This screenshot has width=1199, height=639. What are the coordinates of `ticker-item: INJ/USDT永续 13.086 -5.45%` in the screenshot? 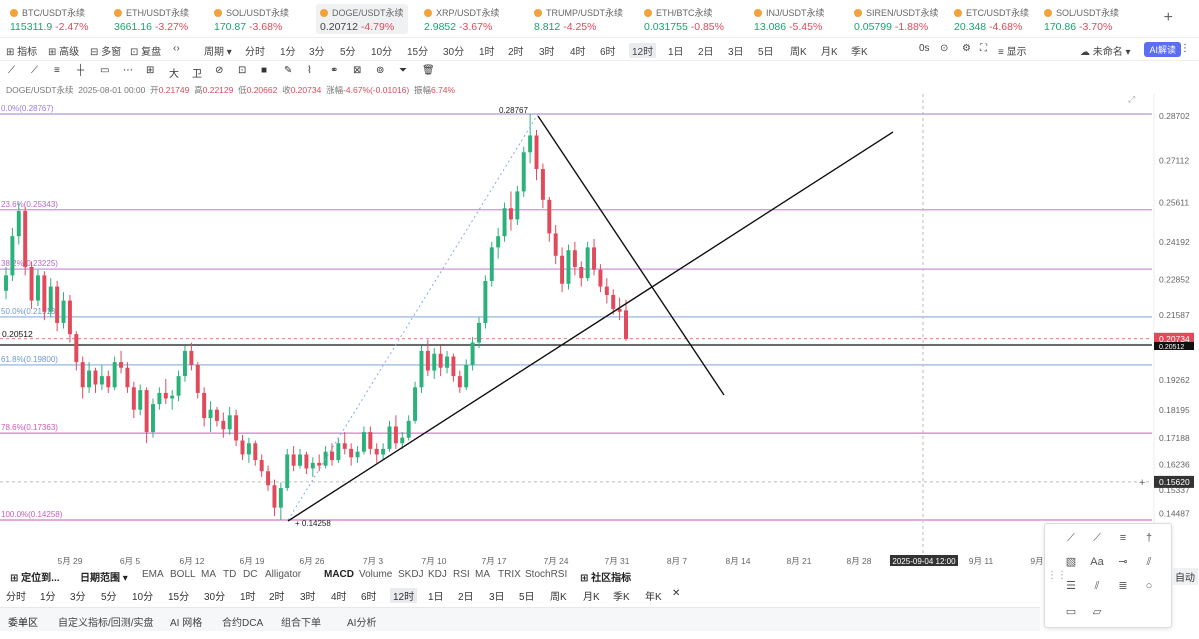 It's located at (789, 19).